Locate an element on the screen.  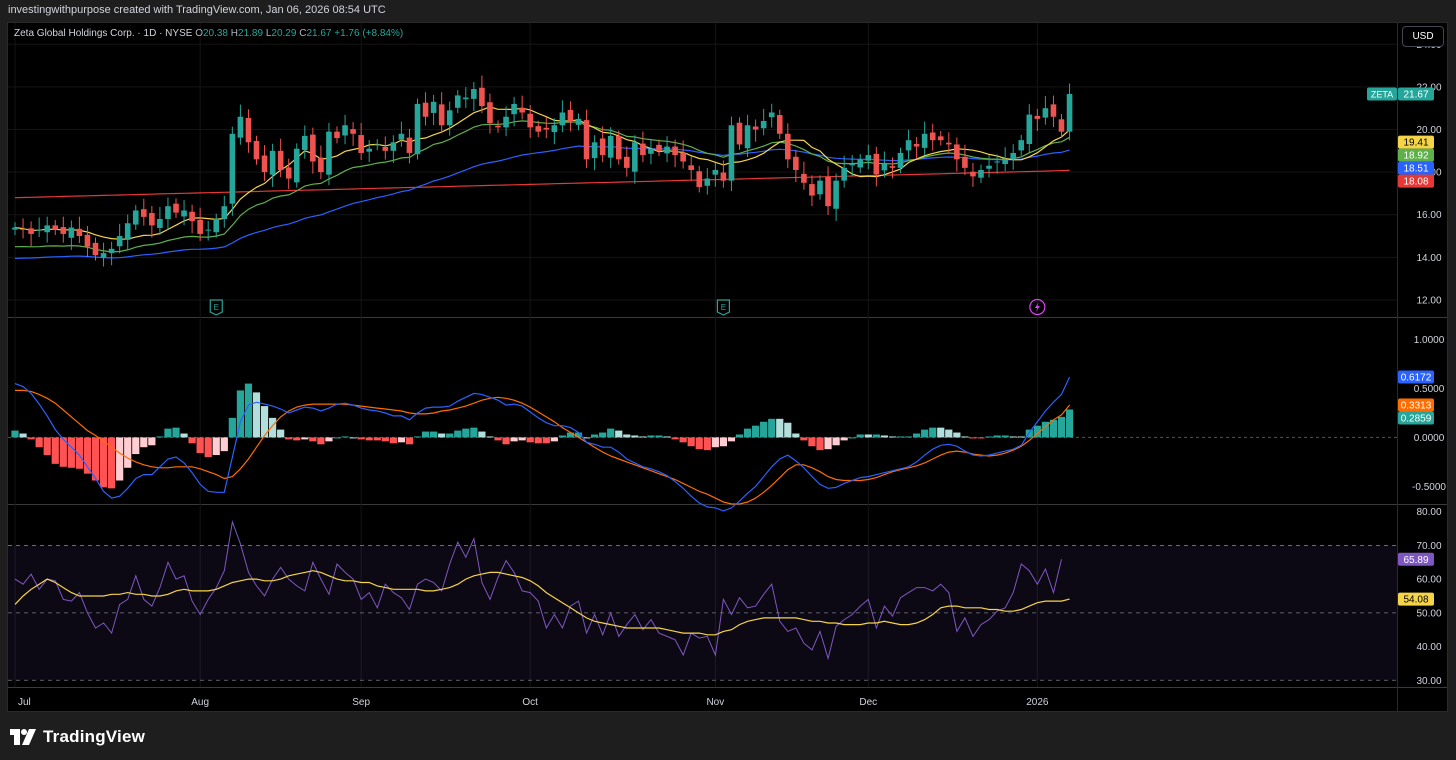
x-tick-label: Oct is located at coordinates (530, 702).